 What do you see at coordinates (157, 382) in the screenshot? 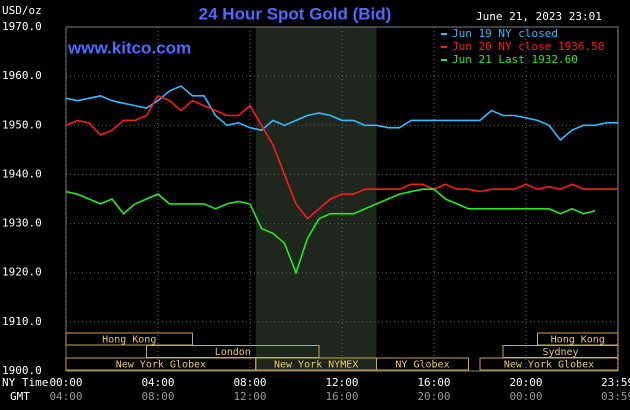
I see `x-tick-label: 04:00` at bounding box center [157, 382].